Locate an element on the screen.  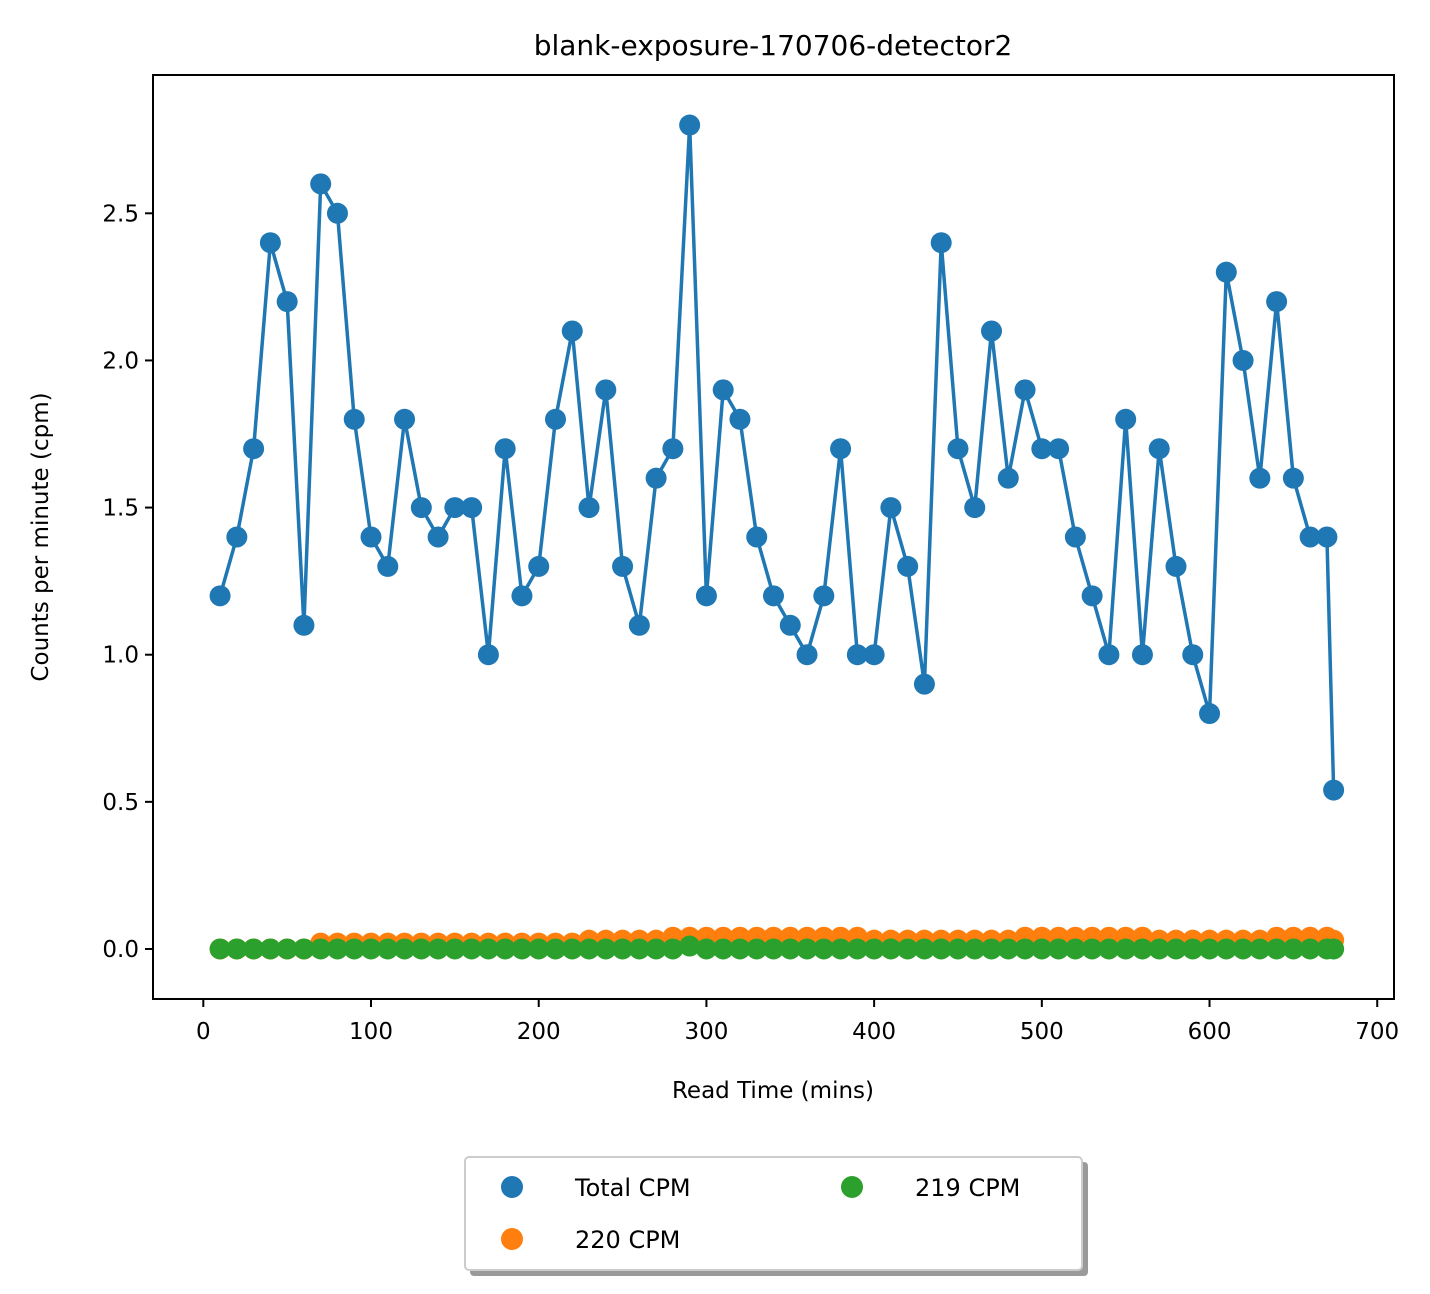
x-tick-label: 200 is located at coordinates (539, 1032).